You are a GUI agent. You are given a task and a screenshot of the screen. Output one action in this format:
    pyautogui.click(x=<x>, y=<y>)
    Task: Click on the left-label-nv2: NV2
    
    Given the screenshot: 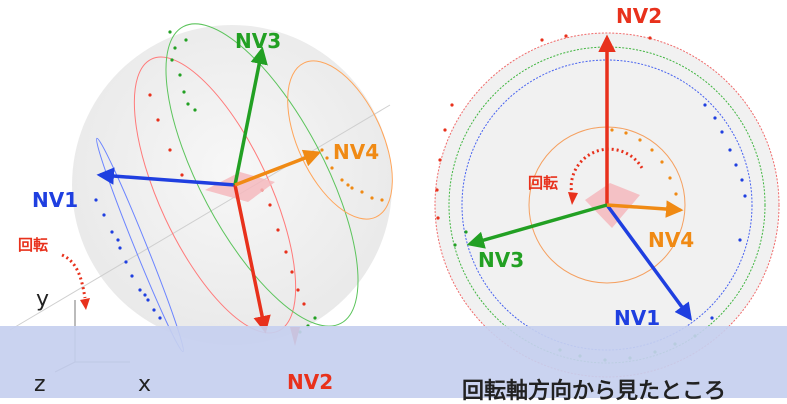 What is the action you would take?
    pyautogui.click(x=310, y=382)
    